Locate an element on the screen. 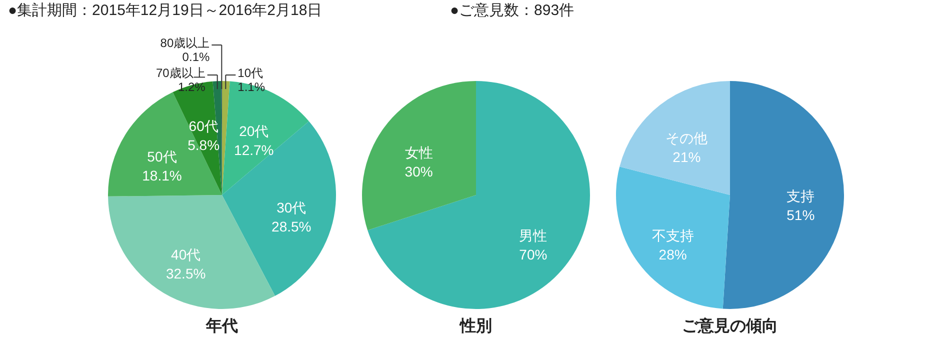 This screenshot has width=950, height=340. data-label: 70% is located at coordinates (533, 254).